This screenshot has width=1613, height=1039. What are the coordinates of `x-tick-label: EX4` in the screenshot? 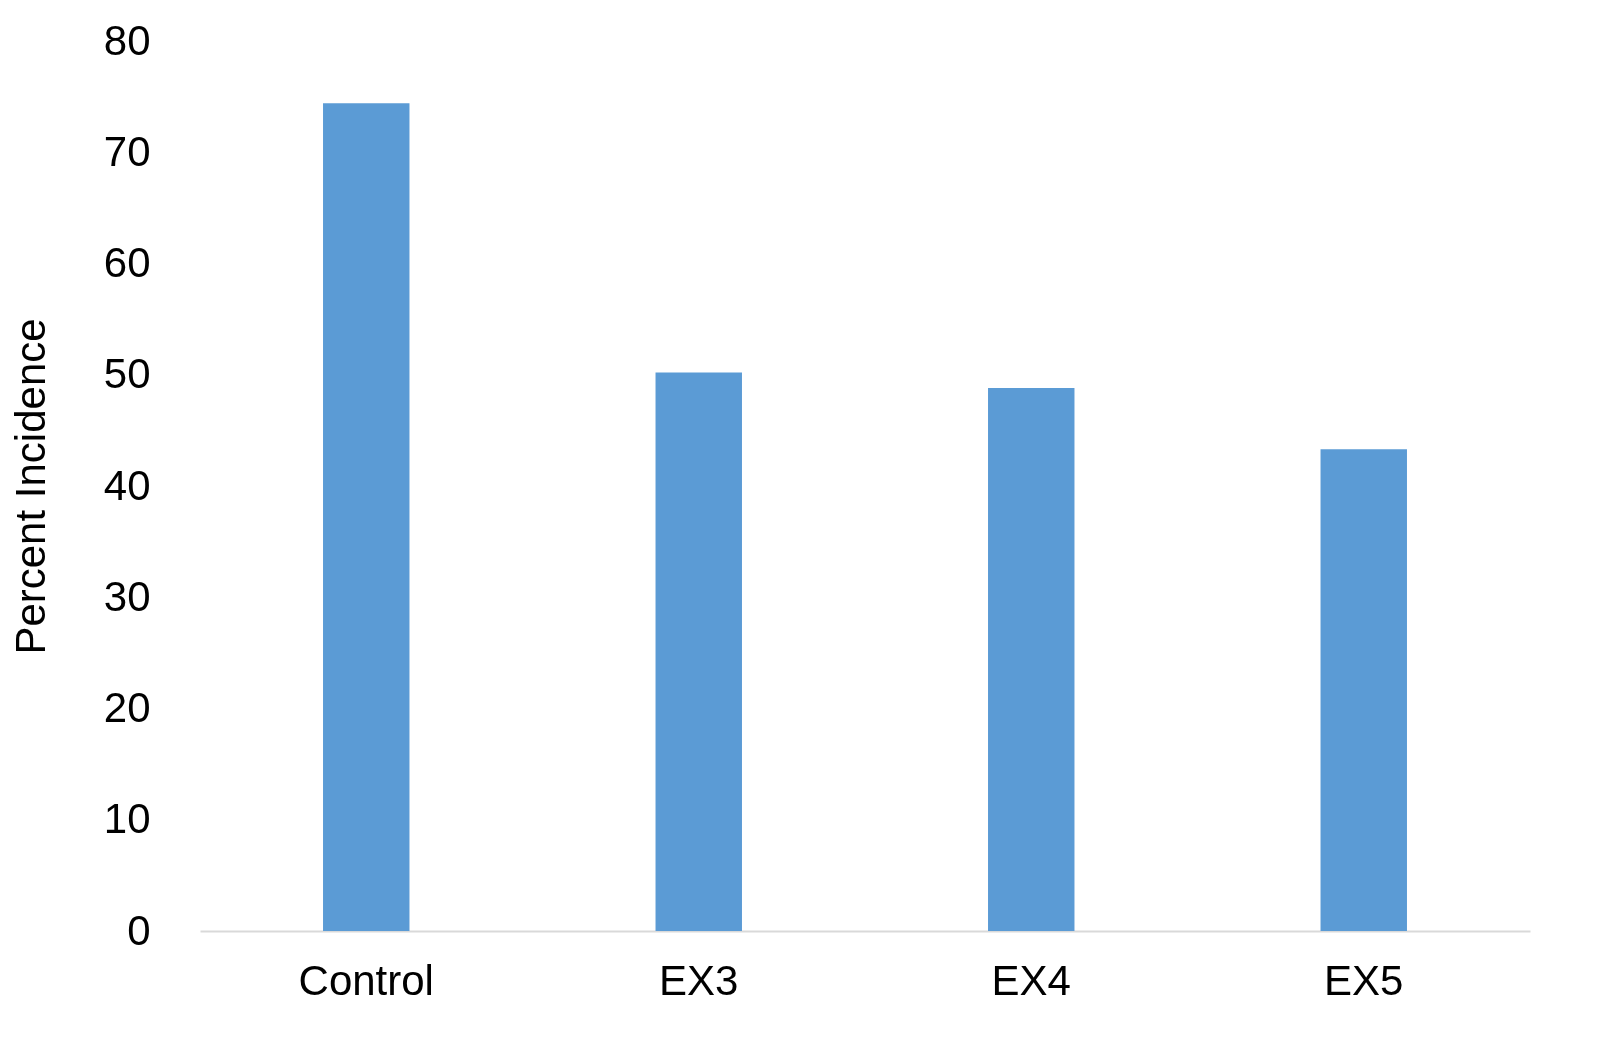 It's located at (1031, 980).